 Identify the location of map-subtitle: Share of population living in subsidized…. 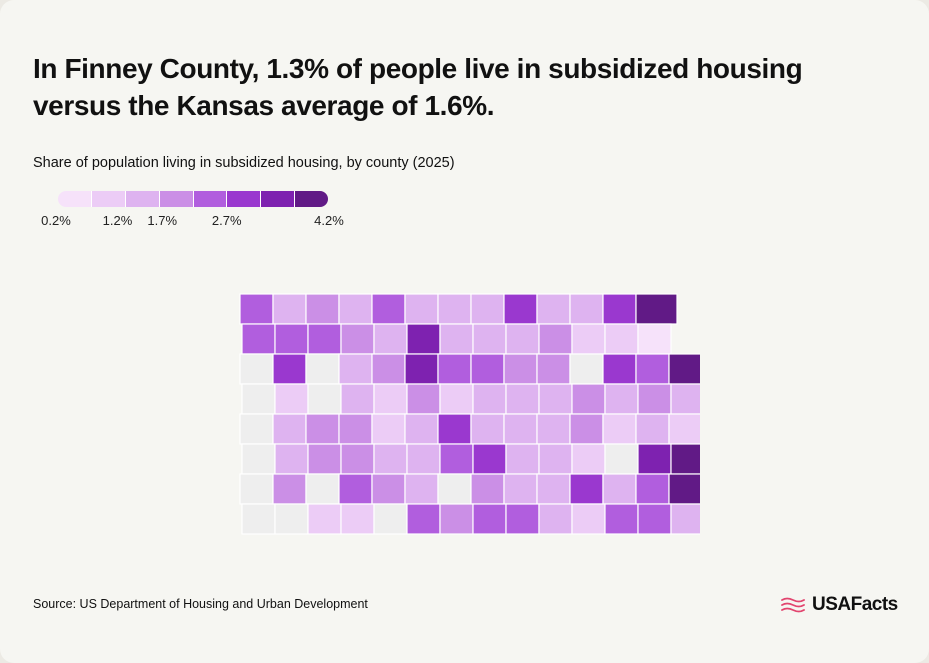
(244, 163).